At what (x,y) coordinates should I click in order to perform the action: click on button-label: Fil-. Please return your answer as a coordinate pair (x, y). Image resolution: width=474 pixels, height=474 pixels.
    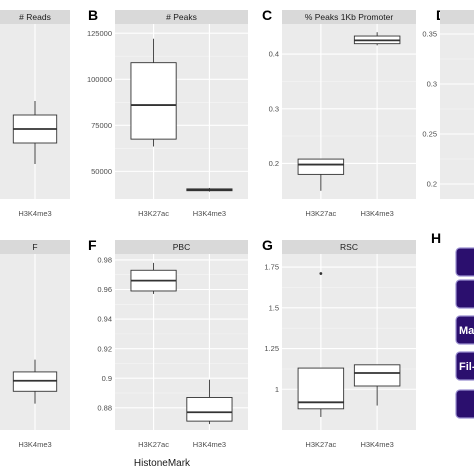
    Looking at the image, I should click on (466, 367).